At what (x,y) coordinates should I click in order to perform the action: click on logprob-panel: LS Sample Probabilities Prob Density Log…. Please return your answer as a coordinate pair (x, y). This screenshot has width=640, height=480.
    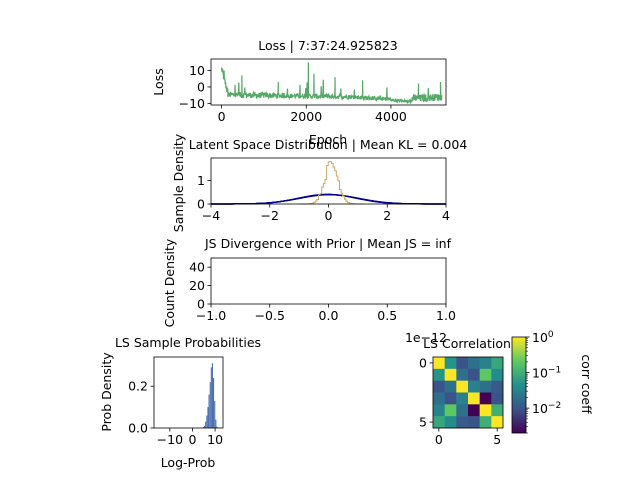
    Looking at the image, I should click on (180, 402).